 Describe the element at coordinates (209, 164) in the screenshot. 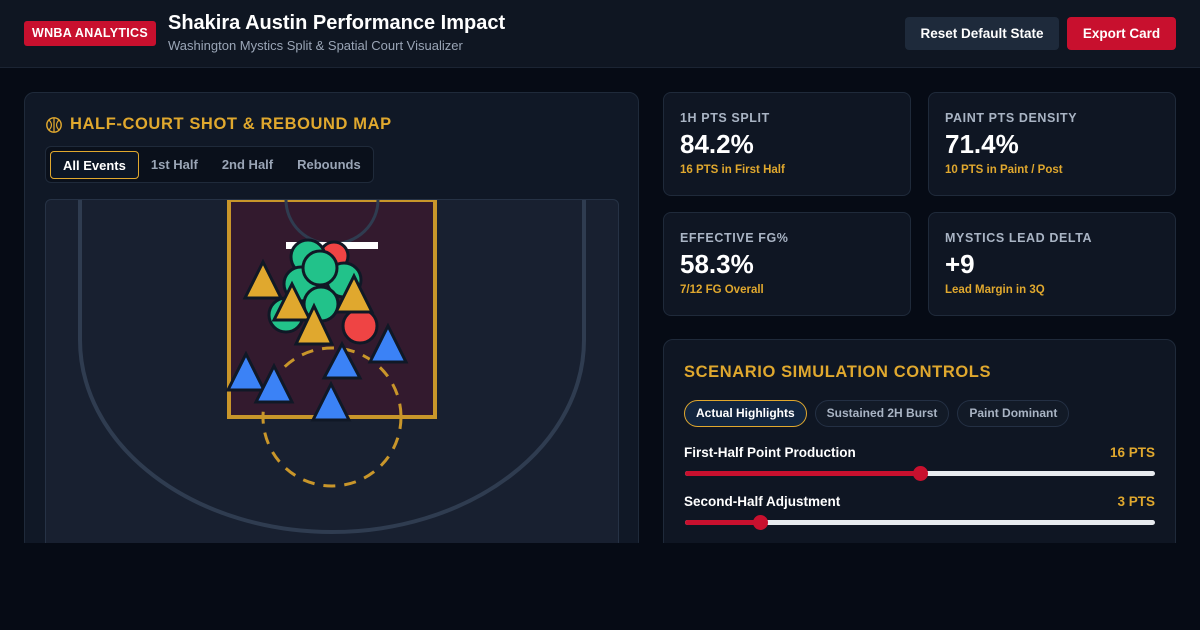

I see `event-filter-tabs: All Events 1st Half 2nd Half Rebounds` at that location.